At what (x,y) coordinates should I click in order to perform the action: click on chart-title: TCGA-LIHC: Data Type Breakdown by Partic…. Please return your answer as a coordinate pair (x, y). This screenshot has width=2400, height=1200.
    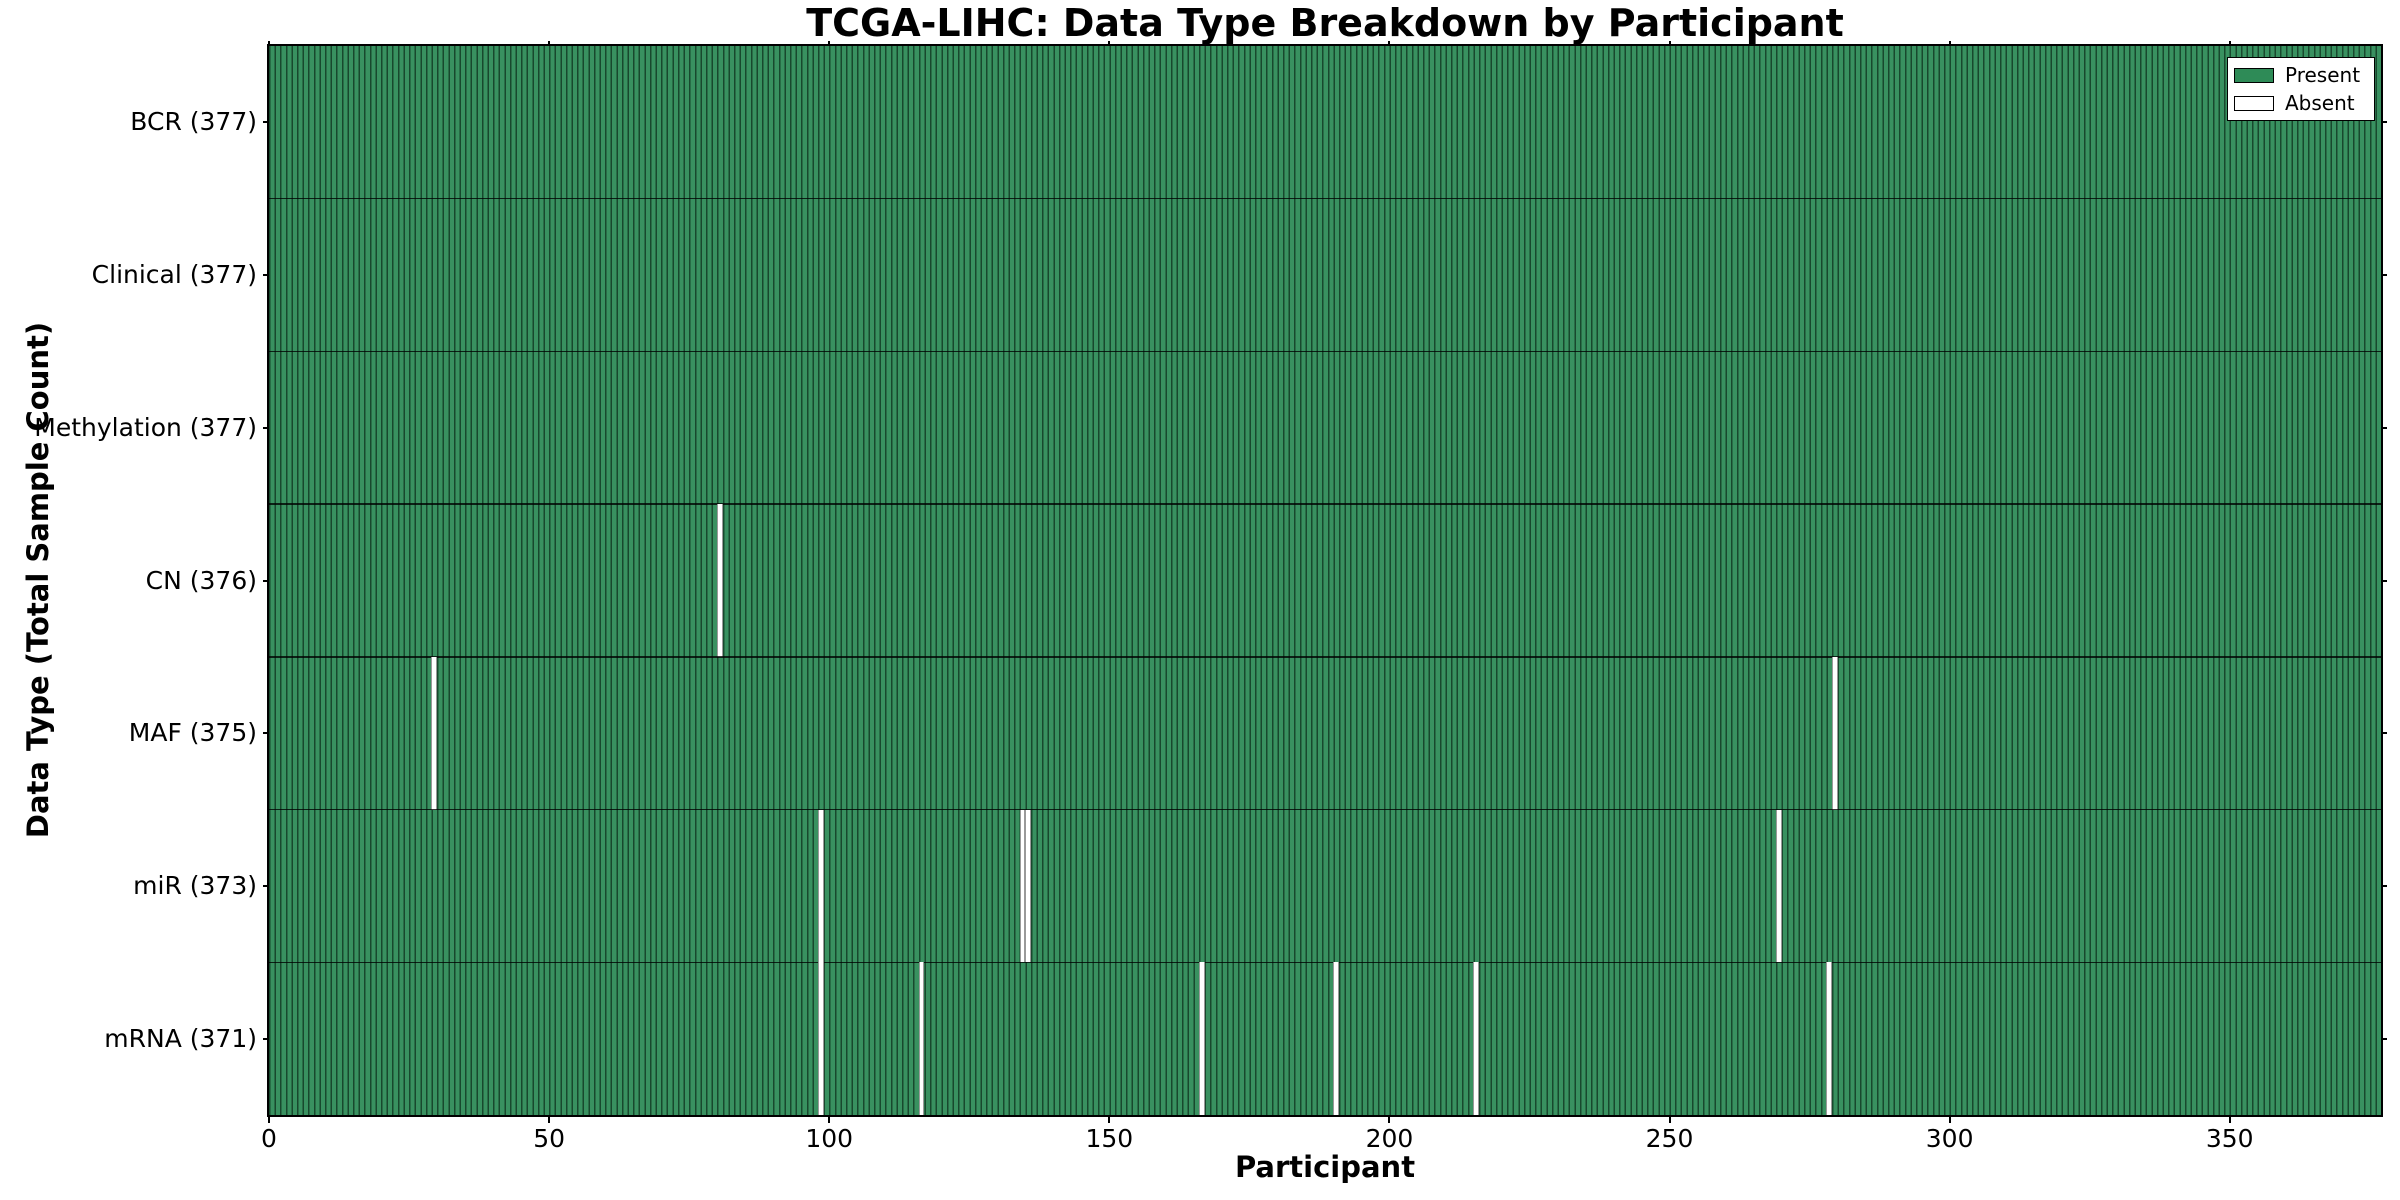
    Looking at the image, I should click on (1325, 23).